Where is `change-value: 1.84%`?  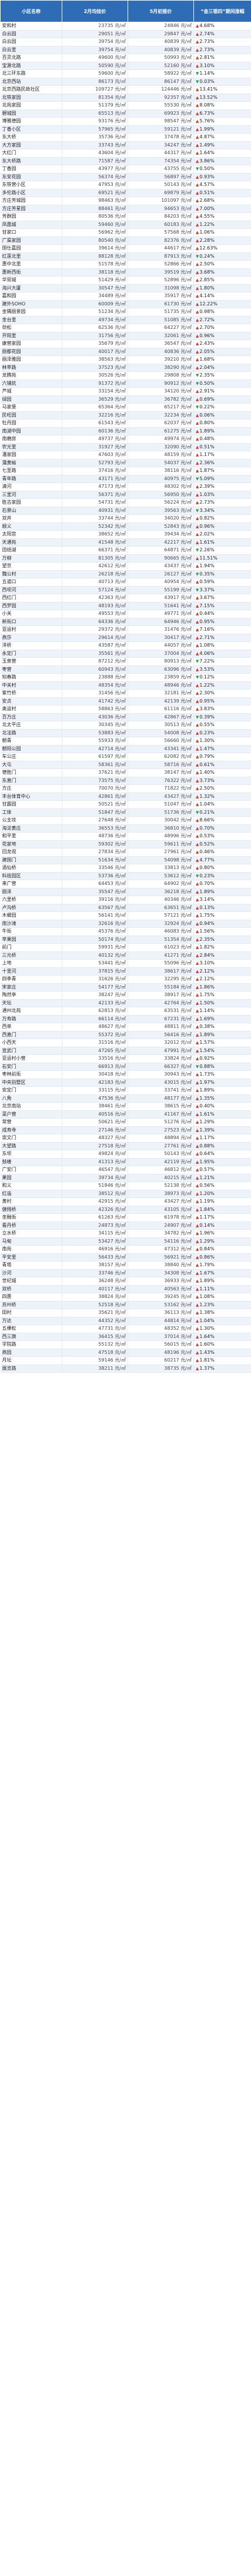 change-value: 1.84% is located at coordinates (207, 1209).